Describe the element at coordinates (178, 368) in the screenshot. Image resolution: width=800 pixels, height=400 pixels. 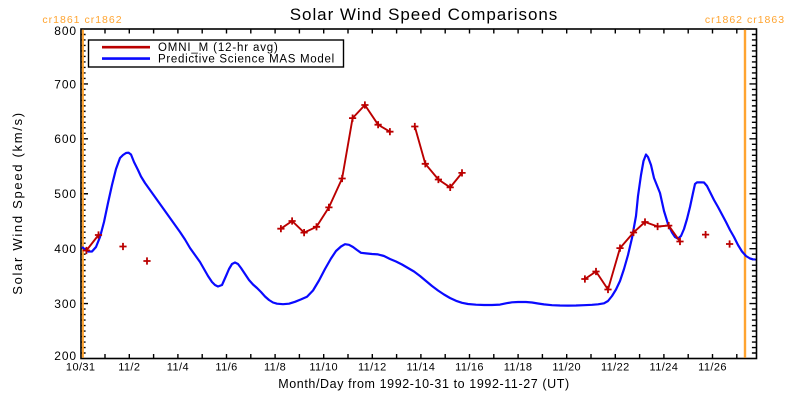
I see `svg-text: 11/4` at that location.